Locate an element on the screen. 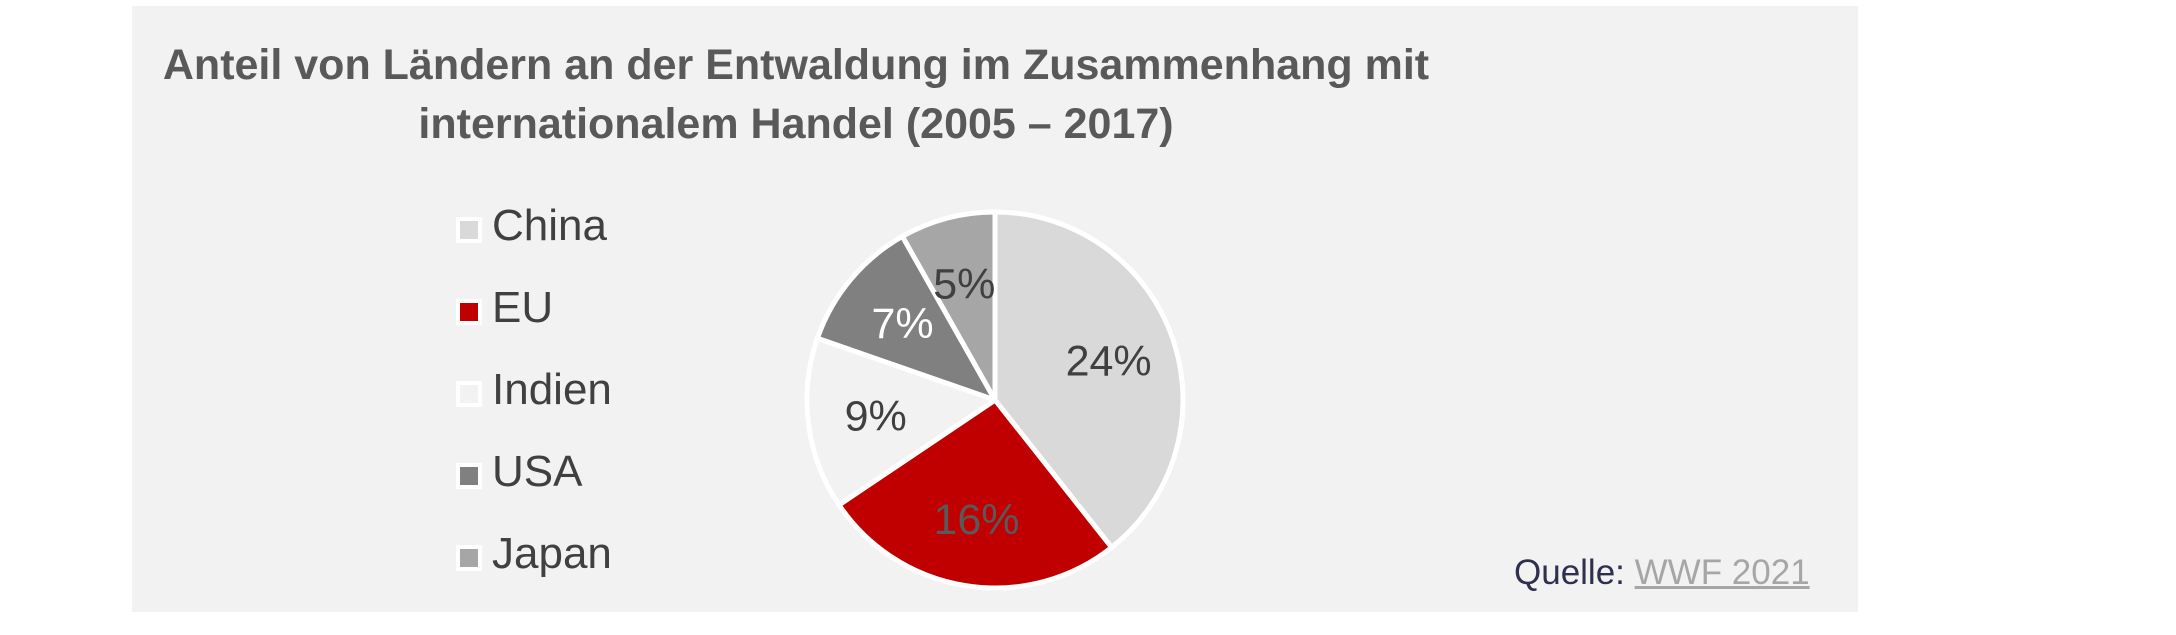 This screenshot has height=635, width=2176. legend-label-eu: EU is located at coordinates (523, 307).